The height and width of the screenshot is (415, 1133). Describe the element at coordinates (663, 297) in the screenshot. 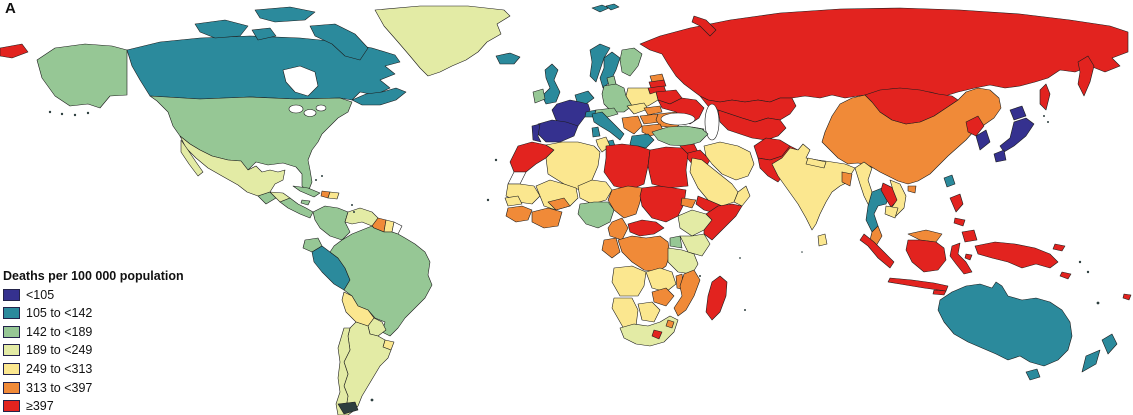

I see `region-zimbabwe` at that location.